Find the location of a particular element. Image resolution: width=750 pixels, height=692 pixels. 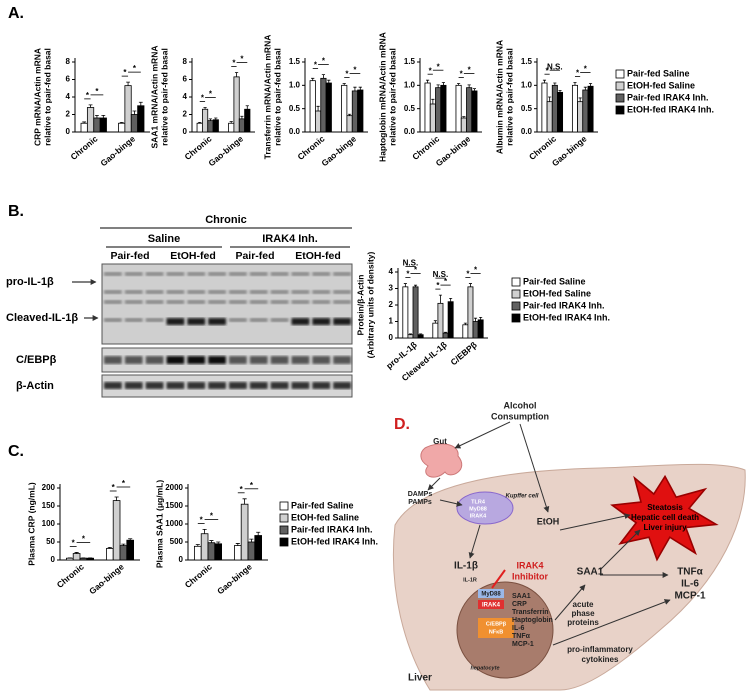

blot-group: Saline is located at coordinates (164, 239).